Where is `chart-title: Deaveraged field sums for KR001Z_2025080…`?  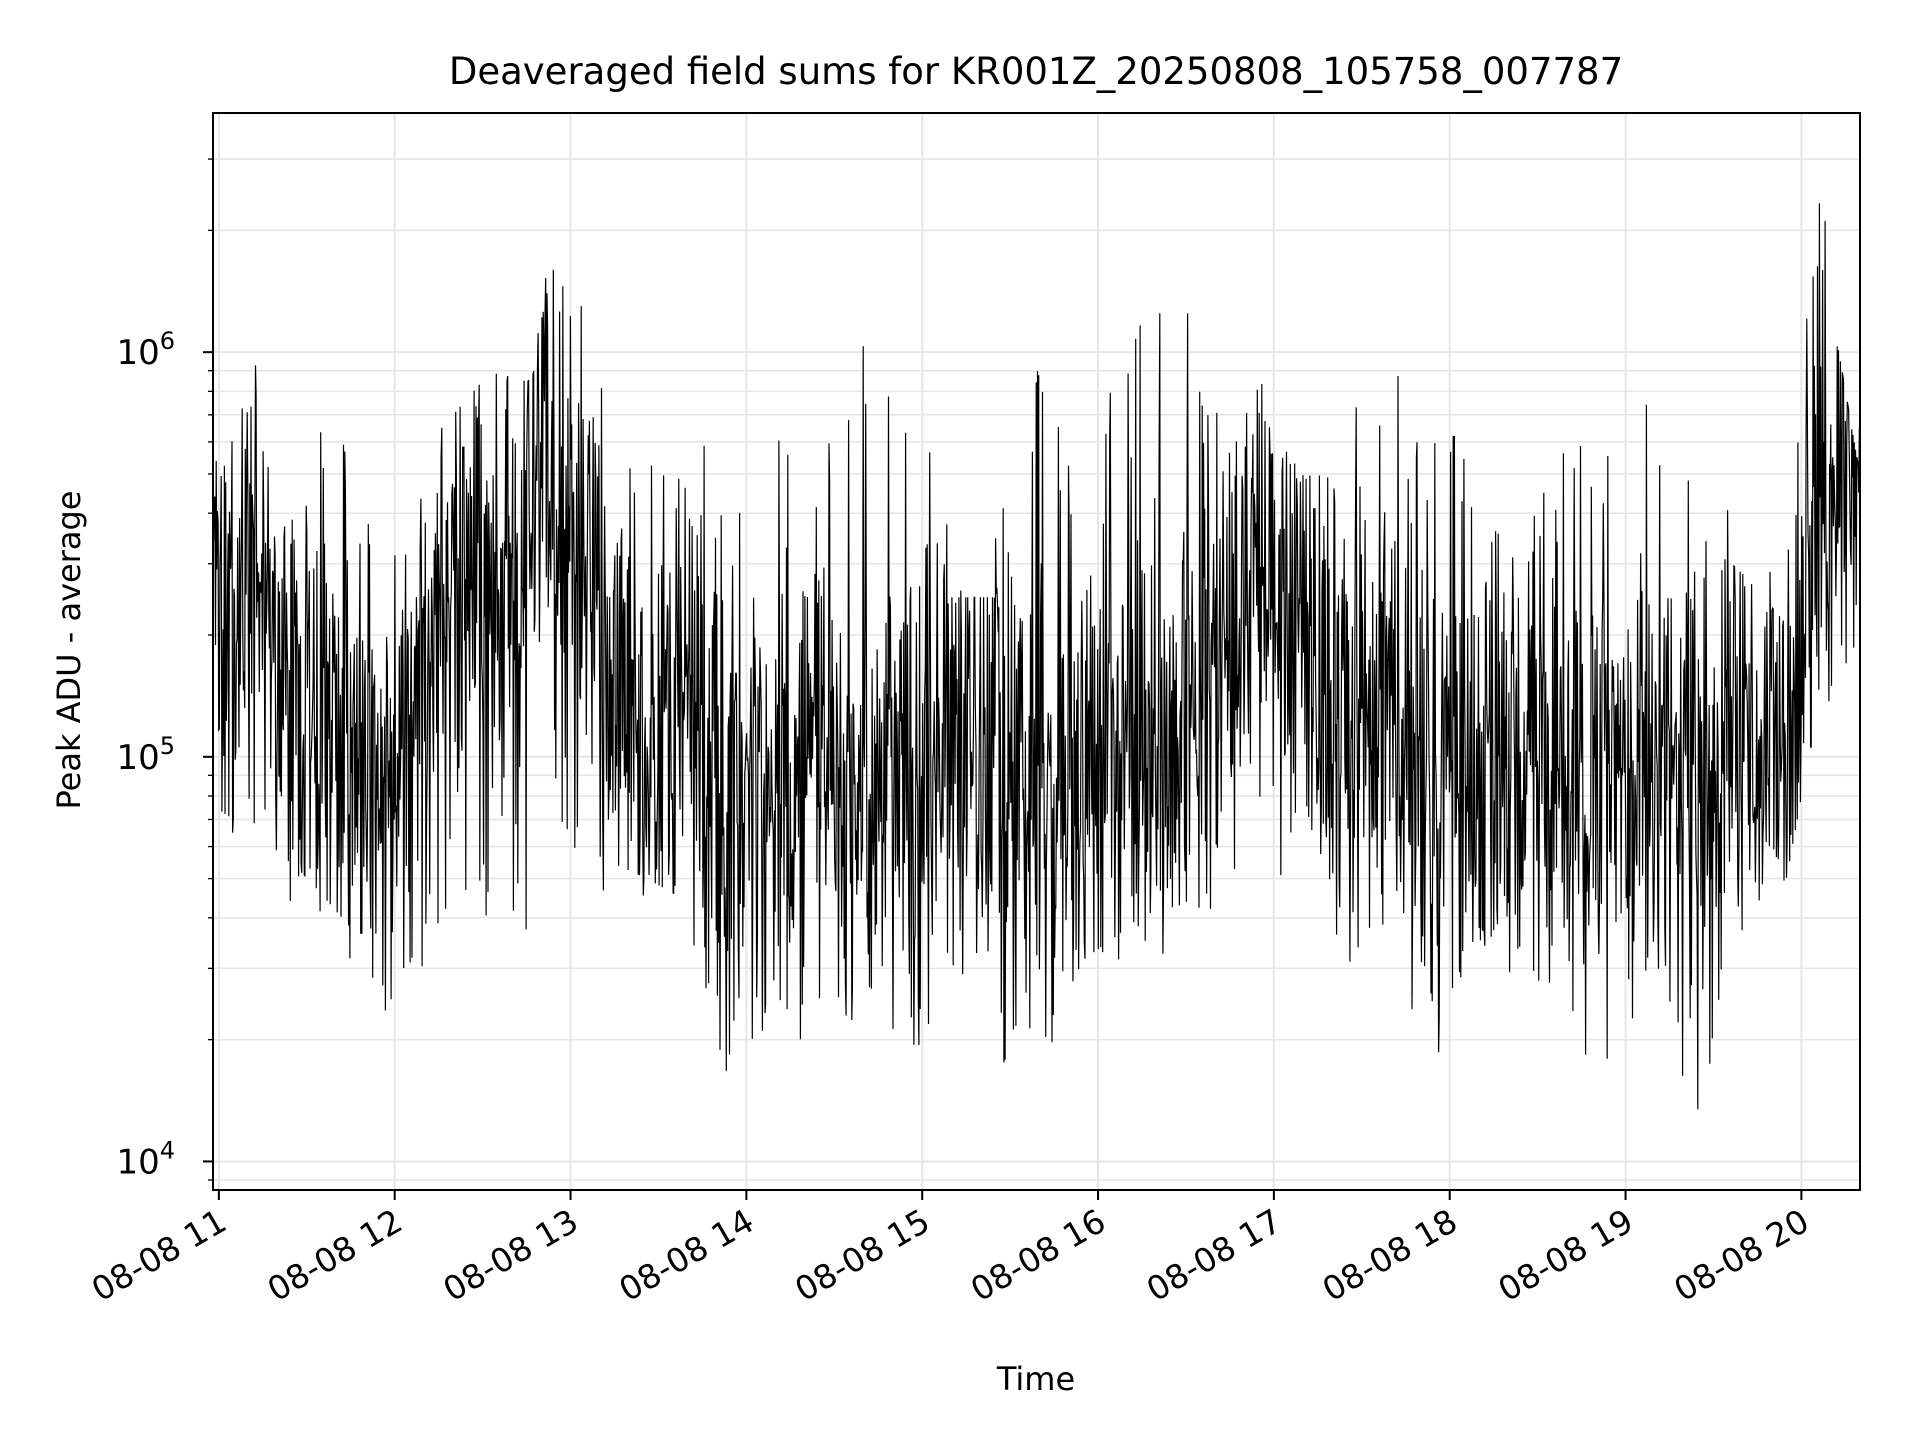 chart-title: Deaveraged field sums for KR001Z_2025080… is located at coordinates (1036, 71).